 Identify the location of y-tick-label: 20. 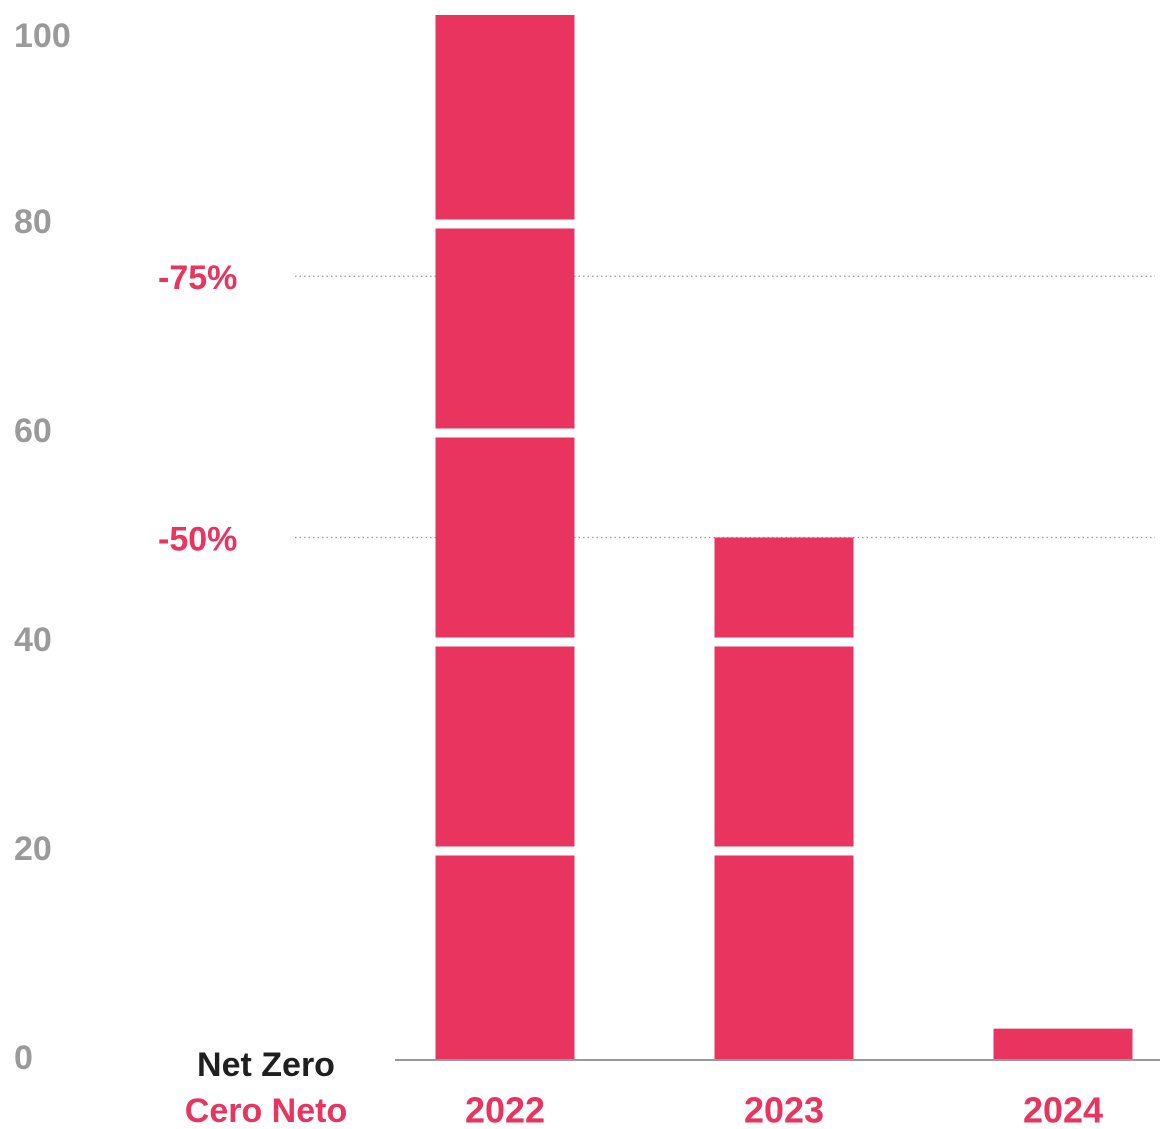
(33, 849).